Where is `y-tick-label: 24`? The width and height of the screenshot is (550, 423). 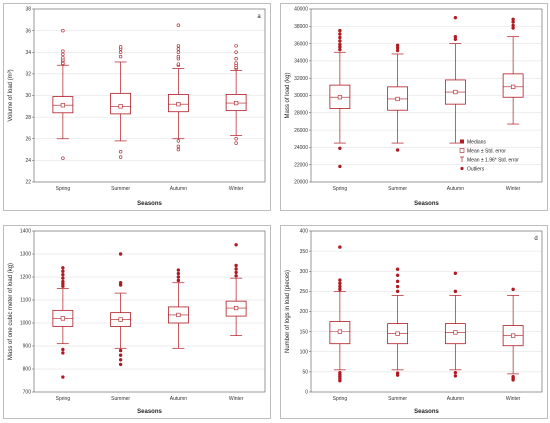 y-tick-label: 24 is located at coordinates (28, 161).